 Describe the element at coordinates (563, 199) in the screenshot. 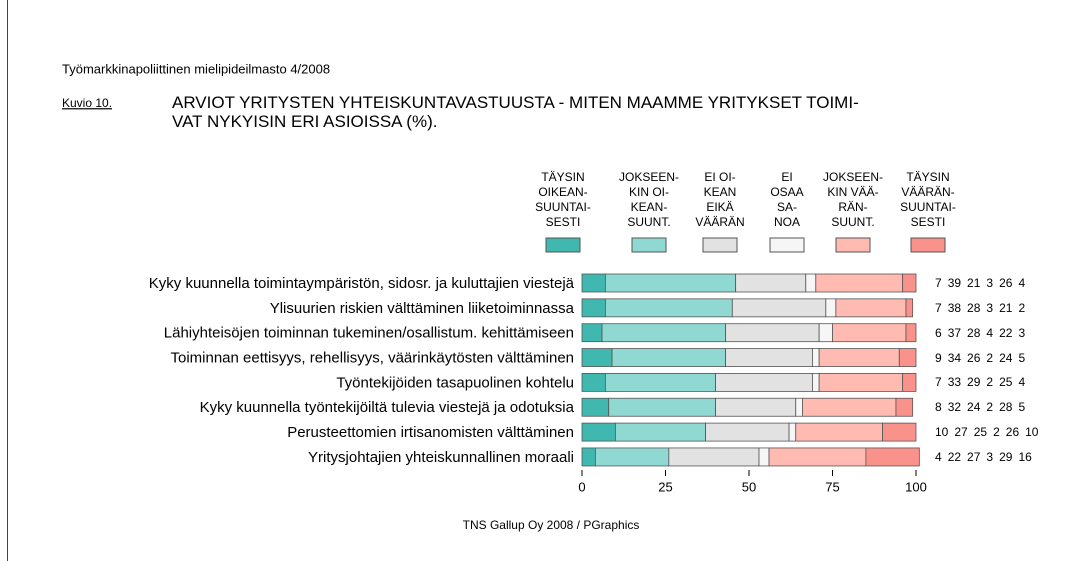

I see `legend-label: TÄYSIN OIKEAN- SUUNTAI- SESTI` at that location.